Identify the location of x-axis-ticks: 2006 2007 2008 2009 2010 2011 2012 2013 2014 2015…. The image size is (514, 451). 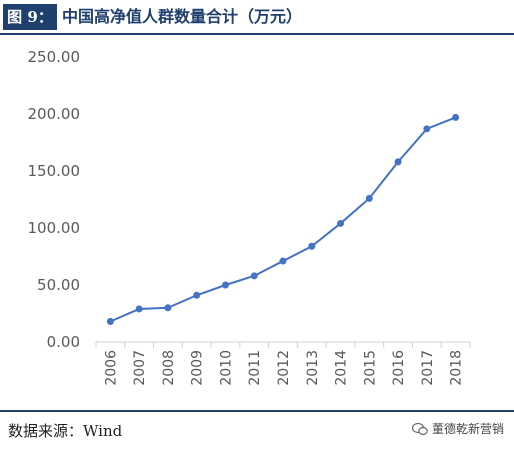
(283, 368).